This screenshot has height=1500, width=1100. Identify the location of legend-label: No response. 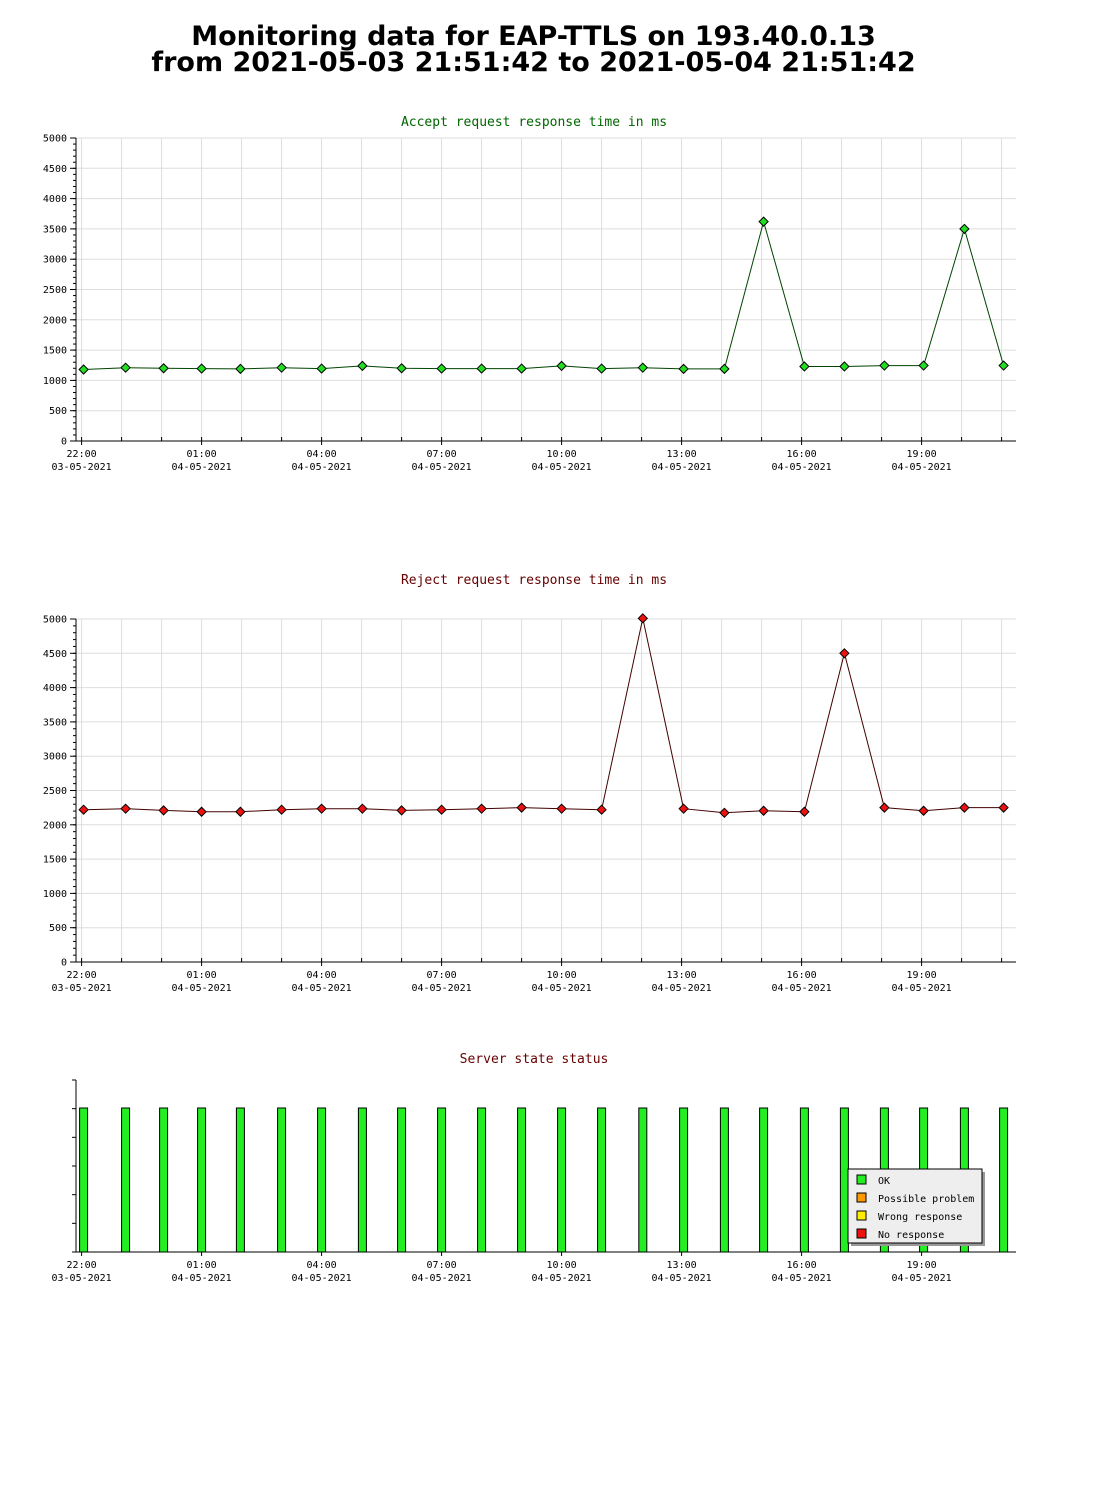
(911, 1235).